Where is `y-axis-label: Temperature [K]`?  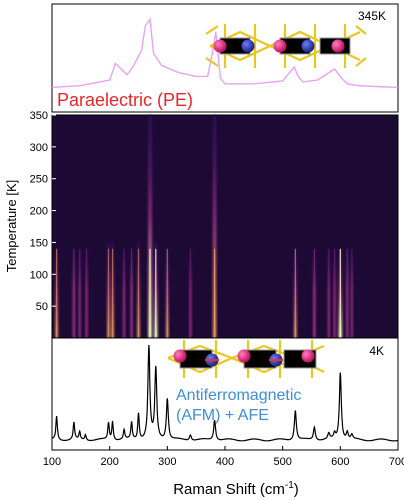 y-axis-label: Temperature [K] is located at coordinates (11, 226).